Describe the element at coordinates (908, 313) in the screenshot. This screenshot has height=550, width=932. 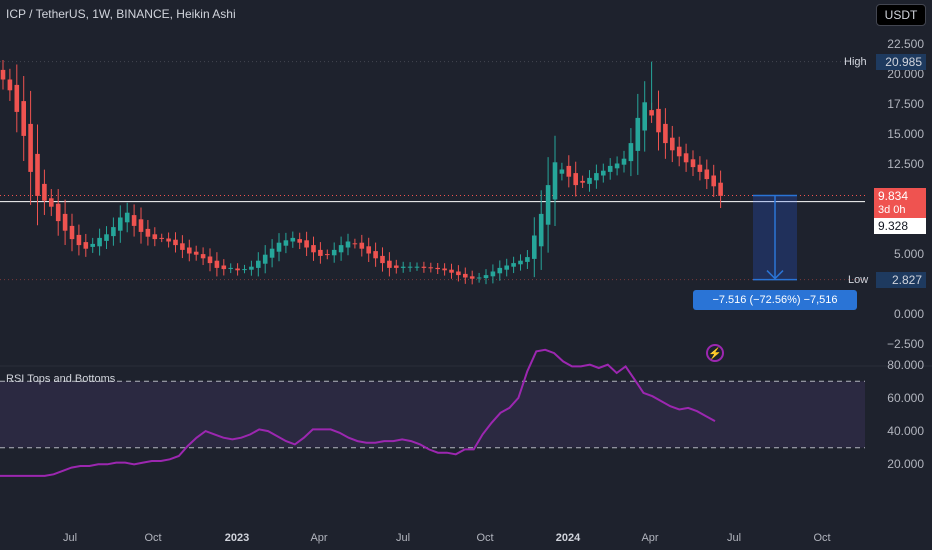
I see `price-axis-label: 0.000` at that location.